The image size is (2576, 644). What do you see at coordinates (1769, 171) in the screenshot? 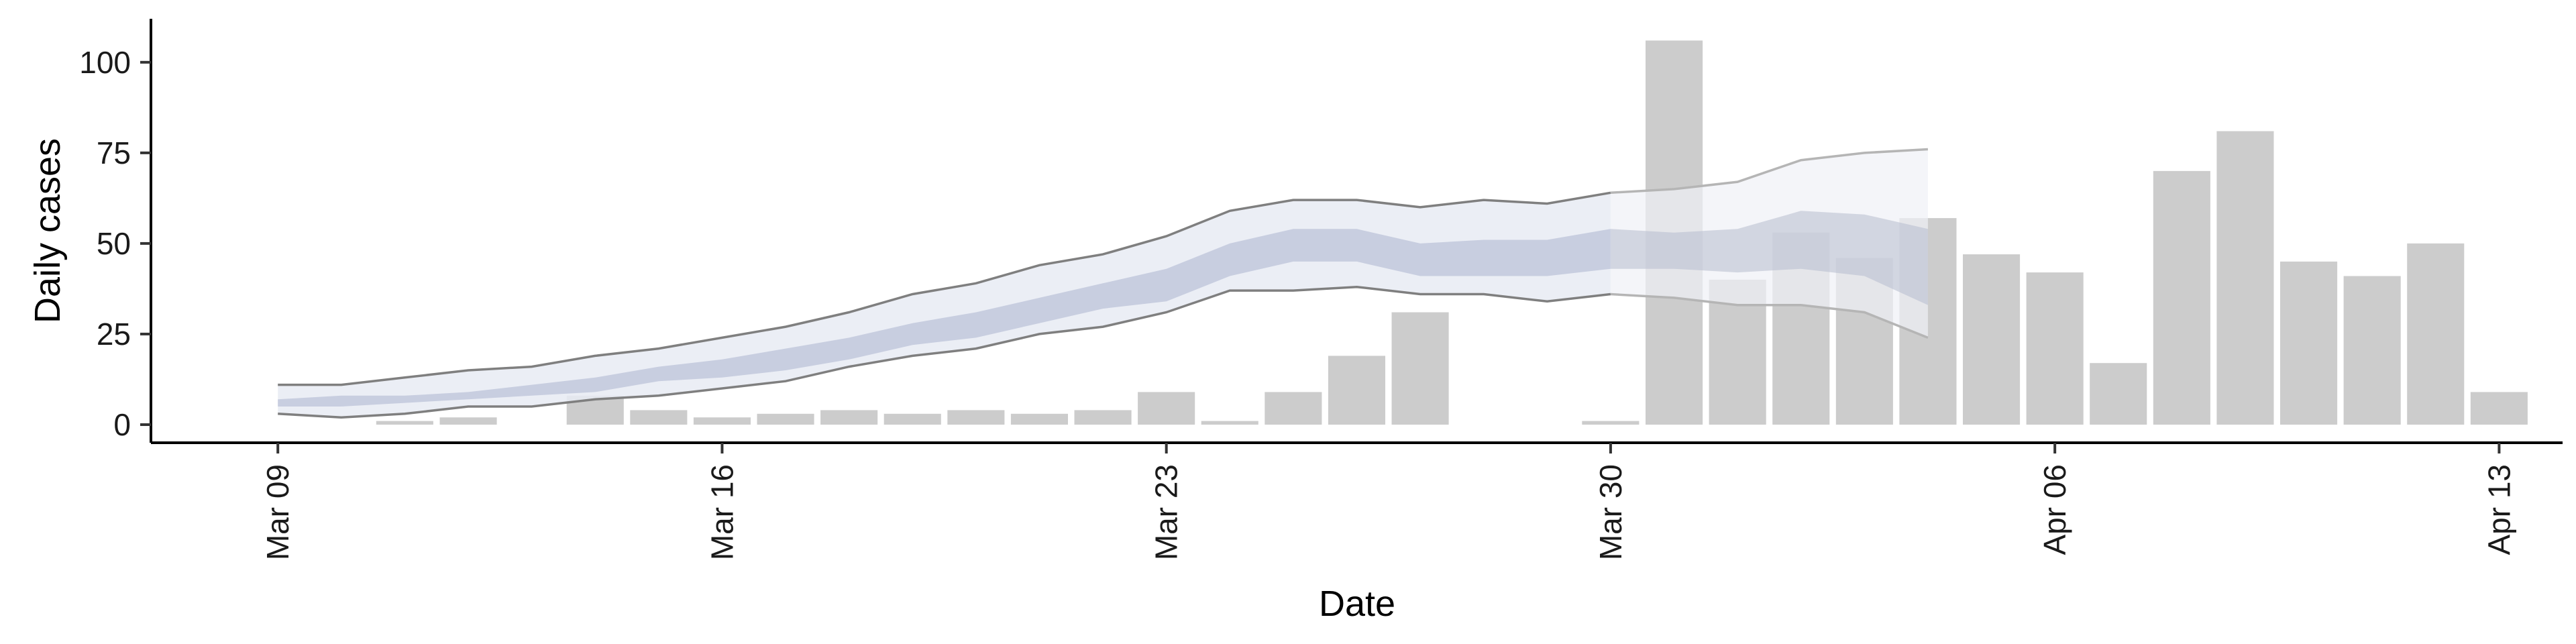
I see `forecast-upper-line` at bounding box center [1769, 171].